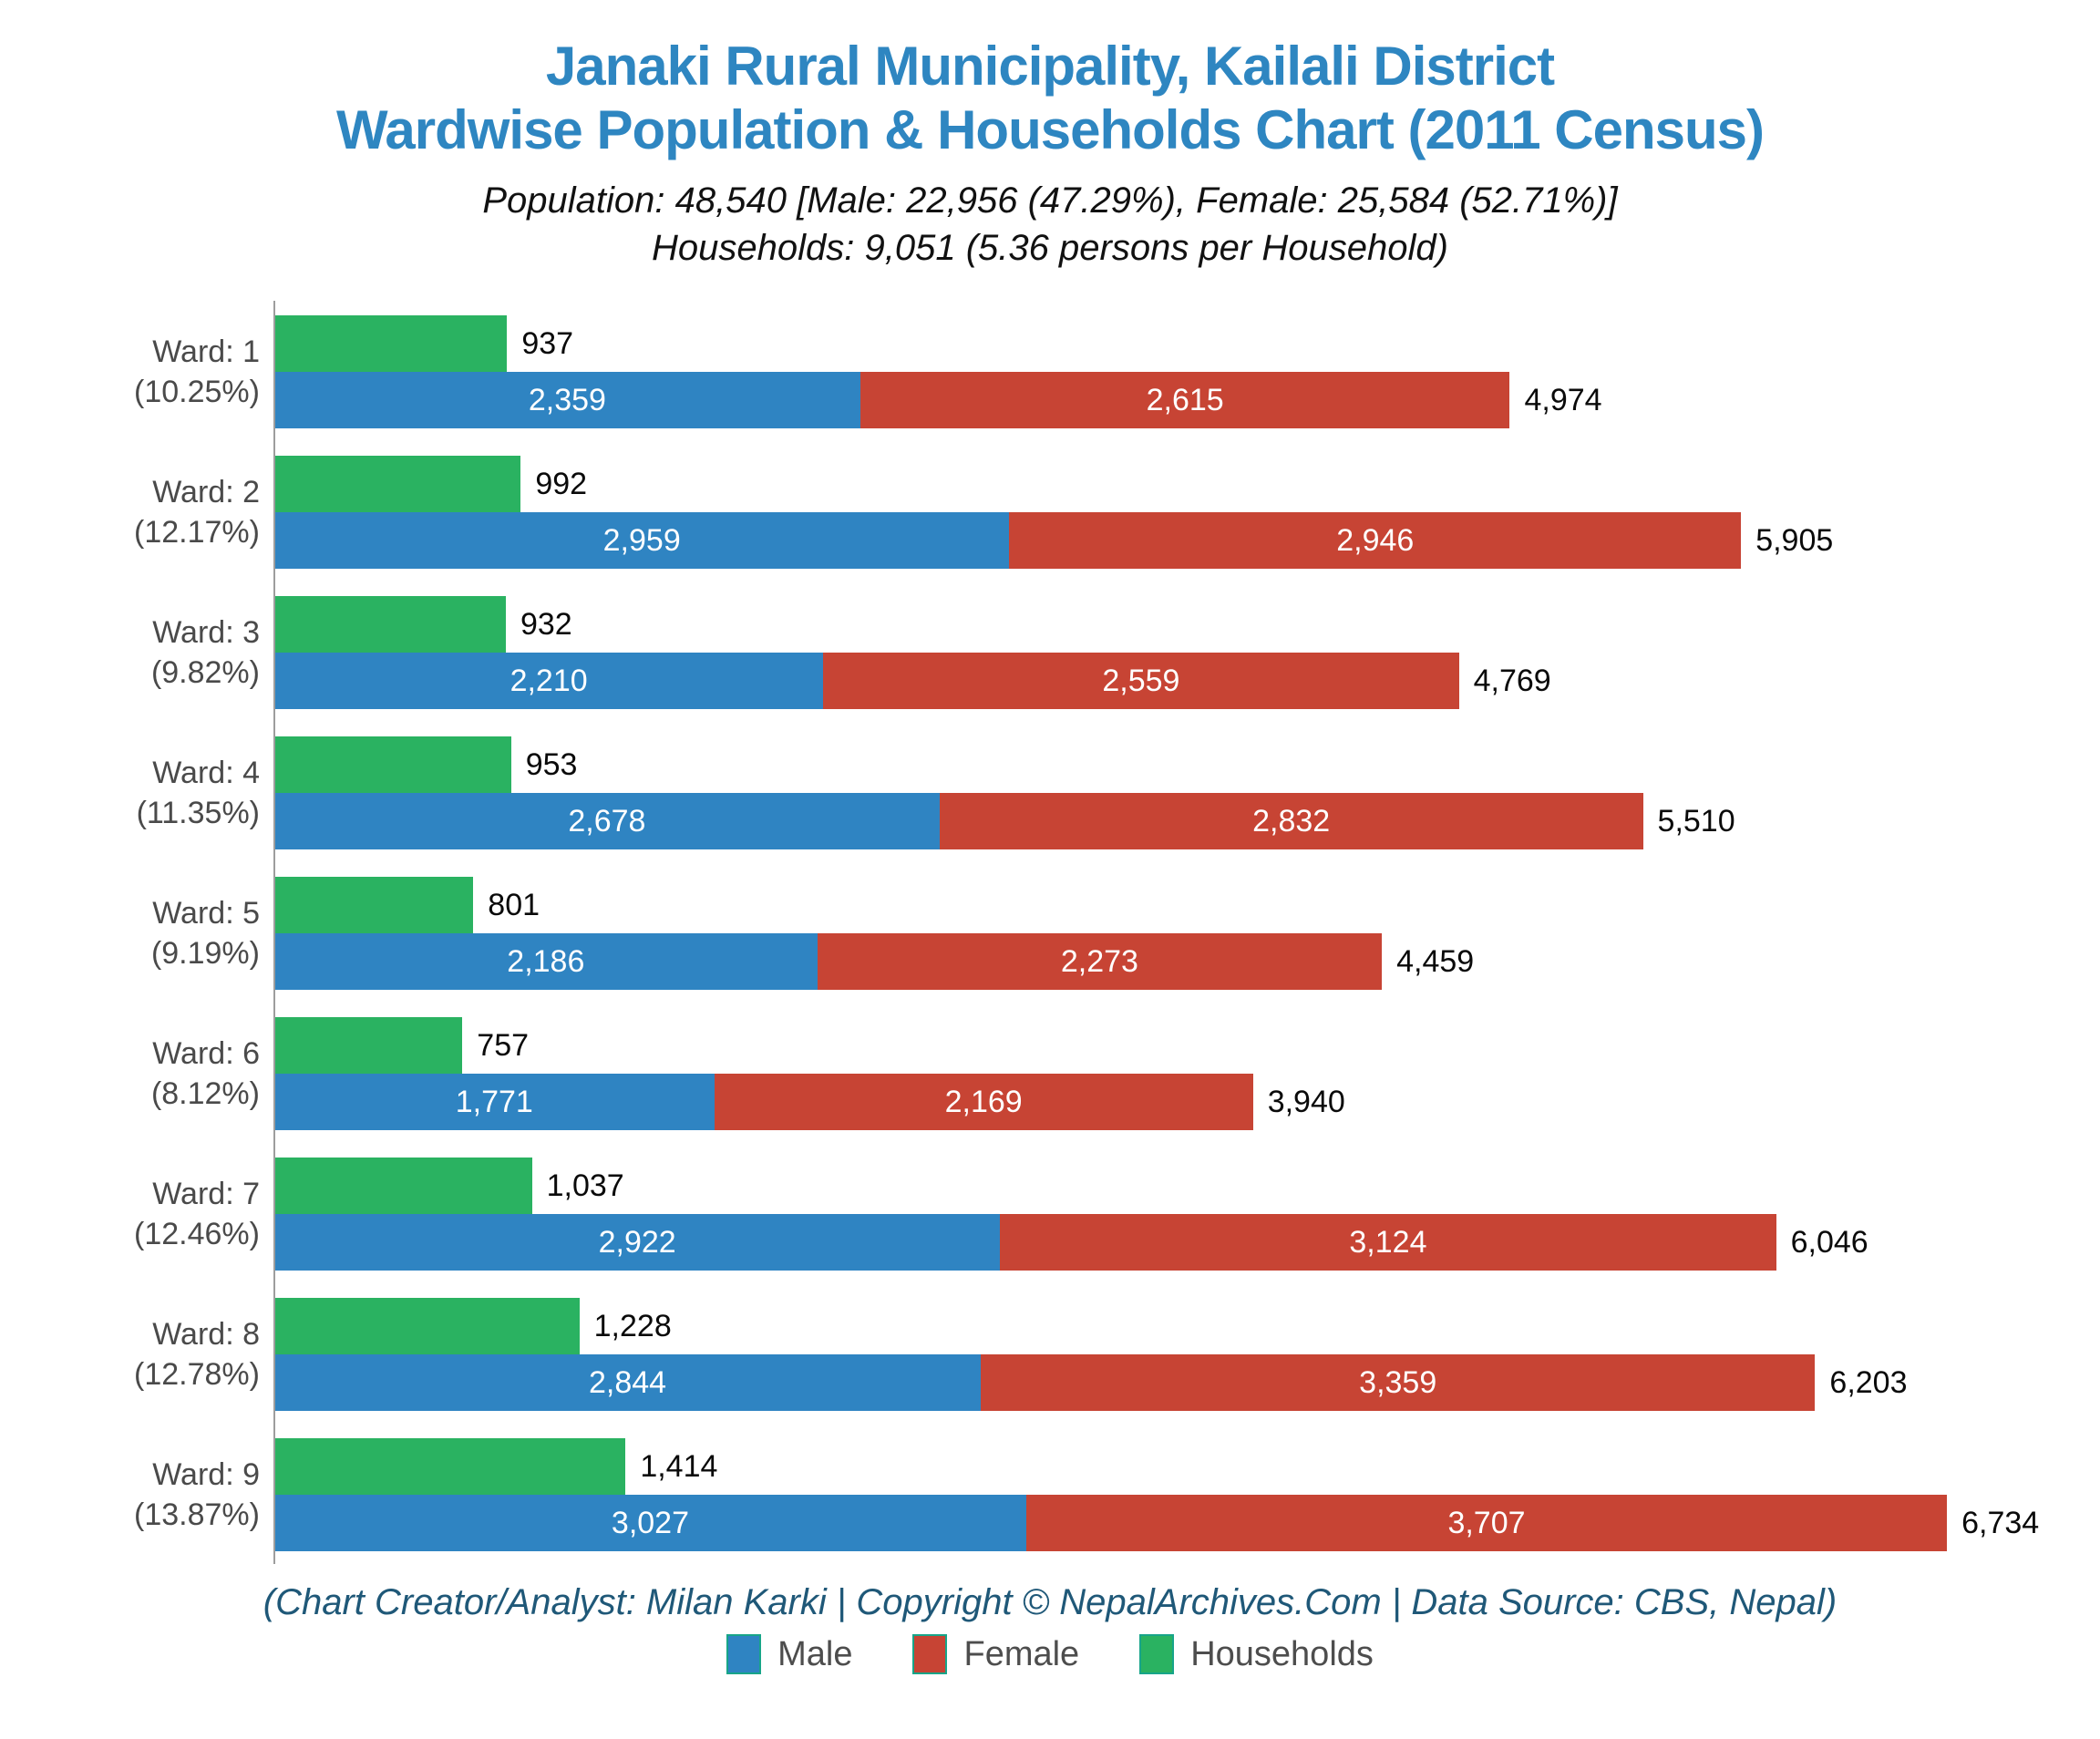  What do you see at coordinates (206, 351) in the screenshot?
I see `ward-name: Ward: 1` at bounding box center [206, 351].